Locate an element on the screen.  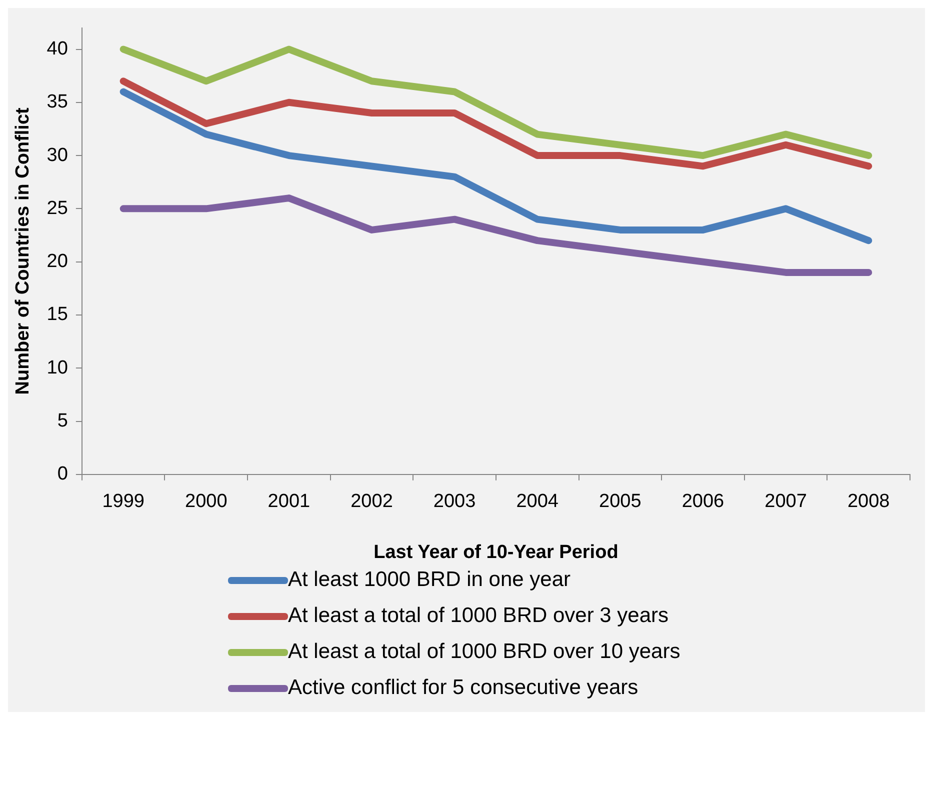
y-tick-label: 15 is located at coordinates (57, 315).